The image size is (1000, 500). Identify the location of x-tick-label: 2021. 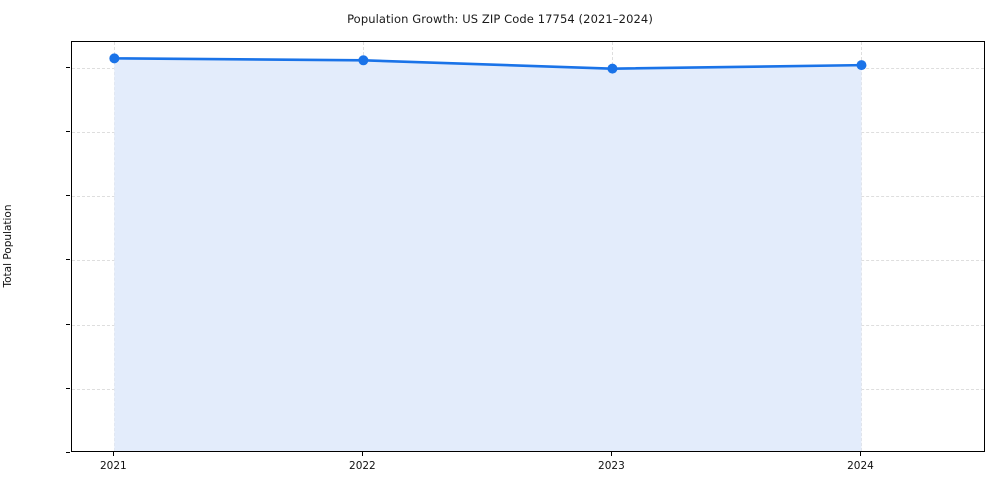
(113, 466).